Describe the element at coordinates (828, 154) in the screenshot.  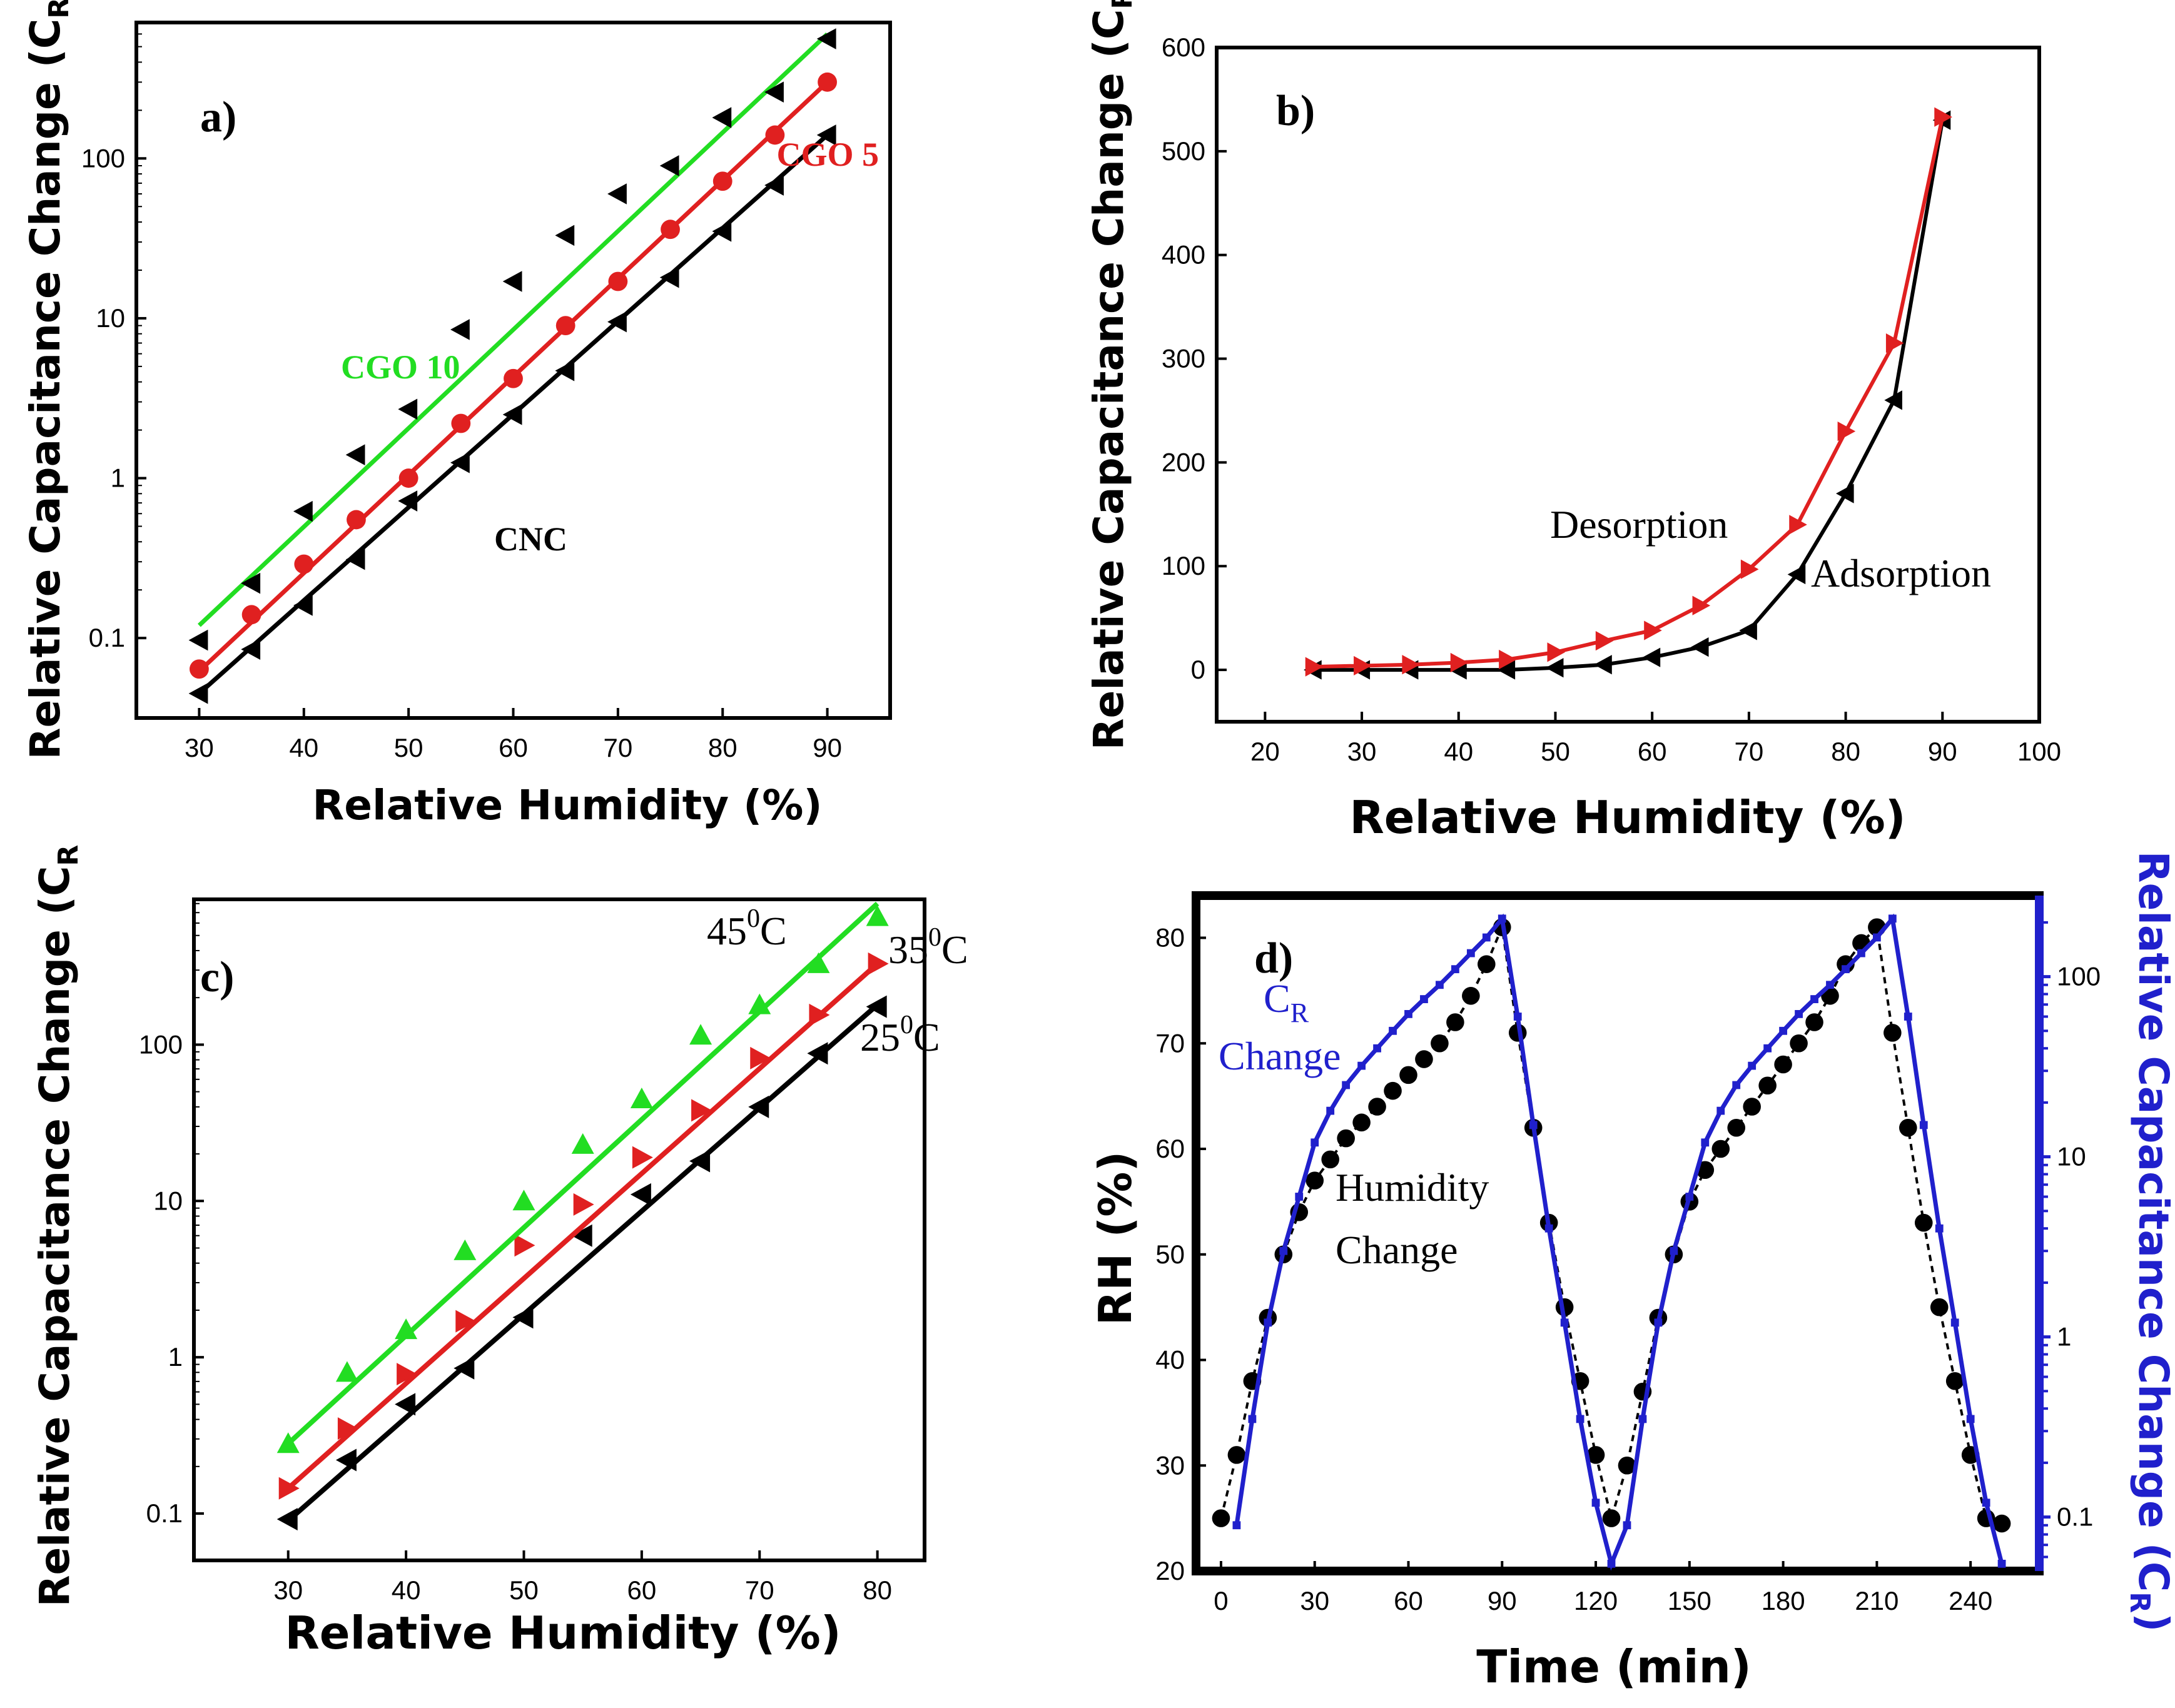
I see `annotation-cgo5: CGO 5` at that location.